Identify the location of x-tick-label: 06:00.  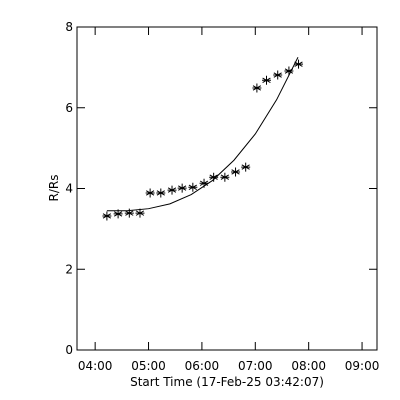
(202, 366).